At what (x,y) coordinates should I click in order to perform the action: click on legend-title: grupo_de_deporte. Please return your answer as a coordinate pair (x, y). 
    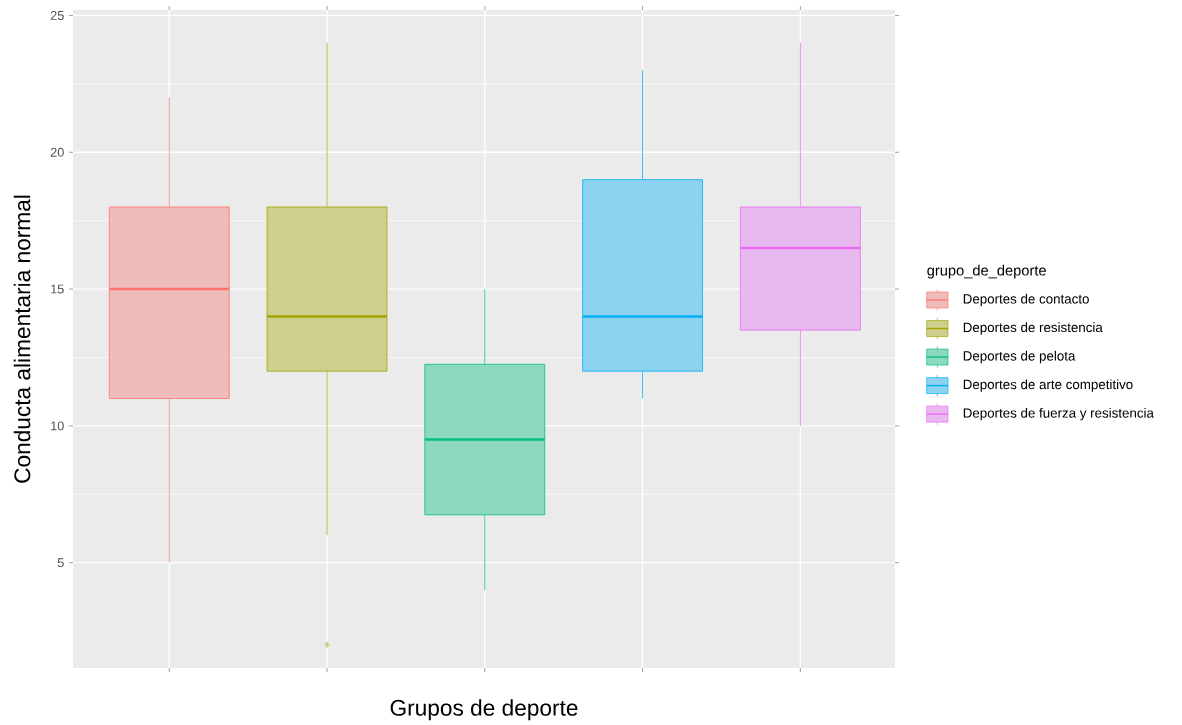
    Looking at the image, I should click on (986, 271).